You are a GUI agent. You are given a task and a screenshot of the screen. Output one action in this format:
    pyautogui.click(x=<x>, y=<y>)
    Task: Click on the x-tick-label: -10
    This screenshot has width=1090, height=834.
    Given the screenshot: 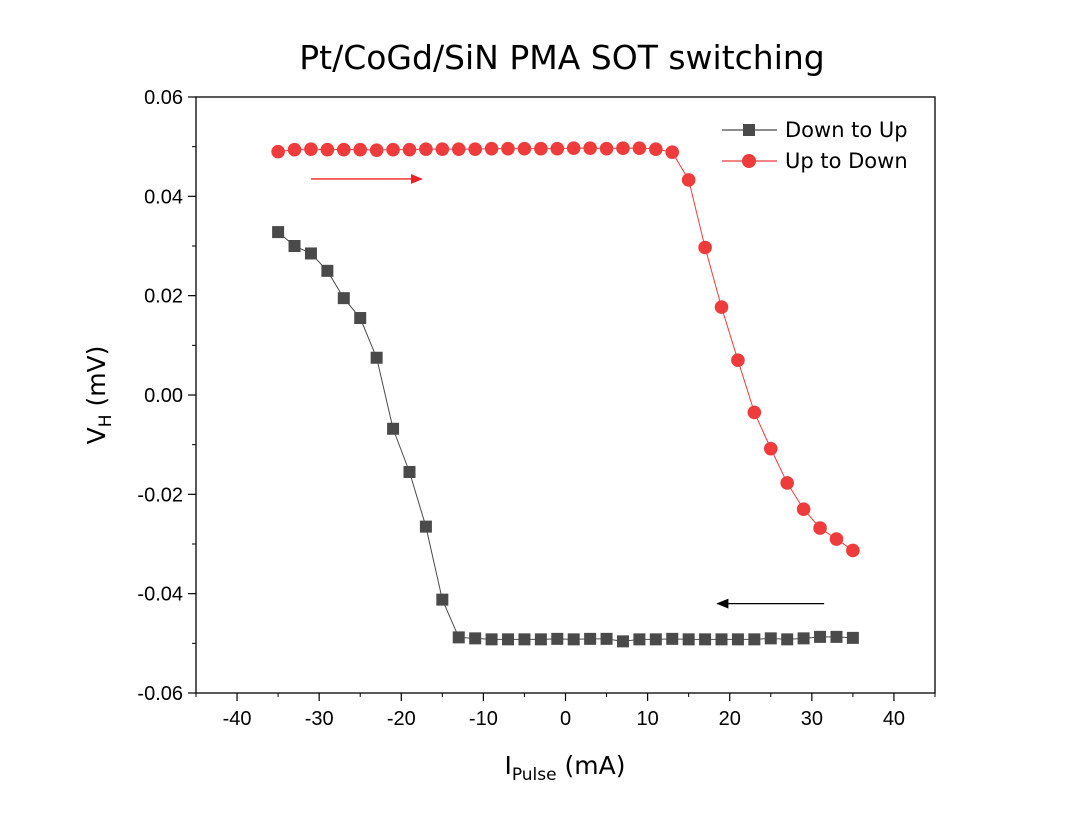 What is the action you would take?
    pyautogui.click(x=483, y=719)
    